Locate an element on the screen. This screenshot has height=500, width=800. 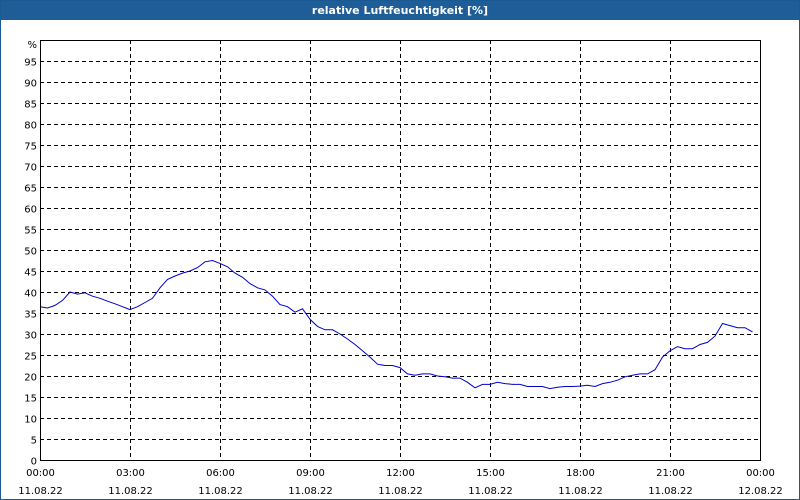
y-tick-label: 20 is located at coordinates (30, 378).